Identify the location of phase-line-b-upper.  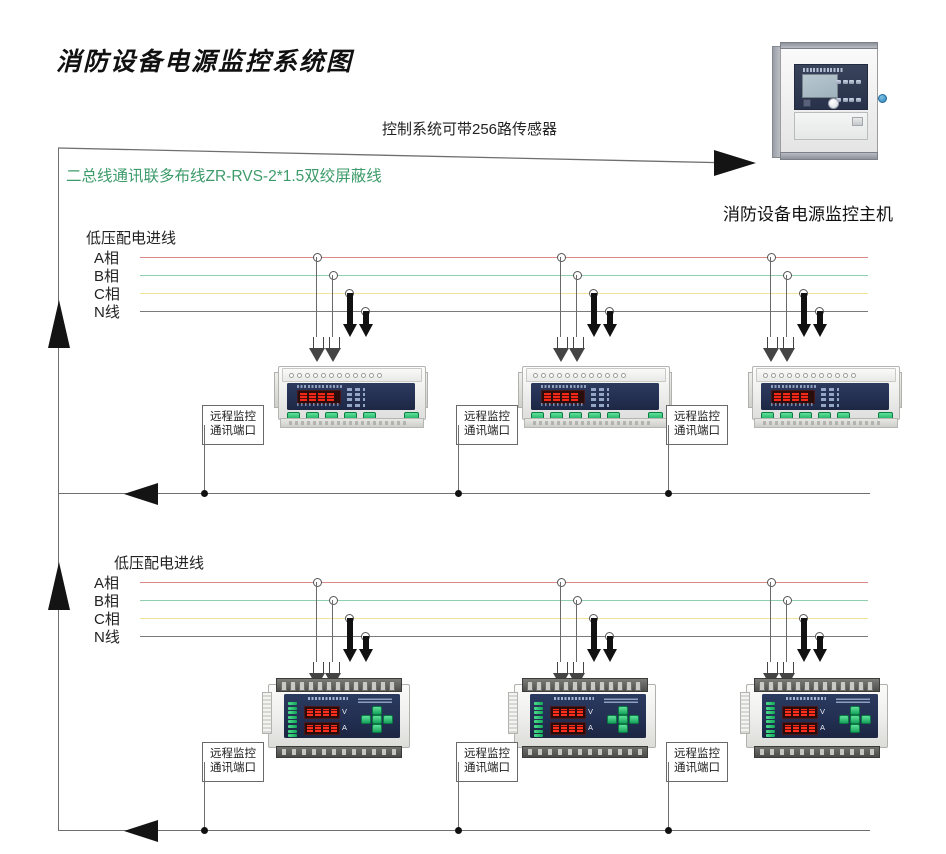
(504, 275).